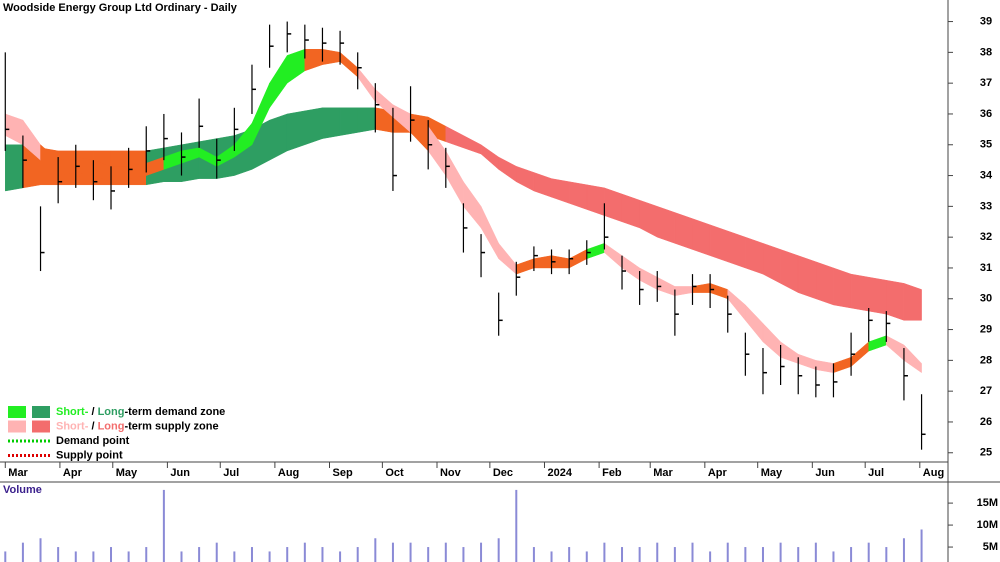  What do you see at coordinates (986, 329) in the screenshot?
I see `y-tick-label: 29` at bounding box center [986, 329].